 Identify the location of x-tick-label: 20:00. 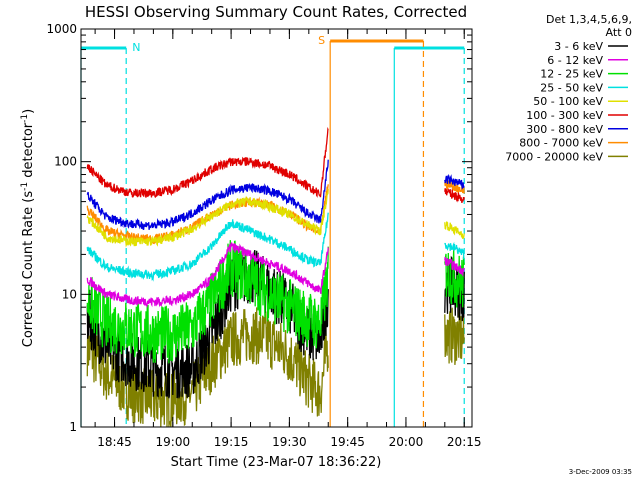
(406, 442).